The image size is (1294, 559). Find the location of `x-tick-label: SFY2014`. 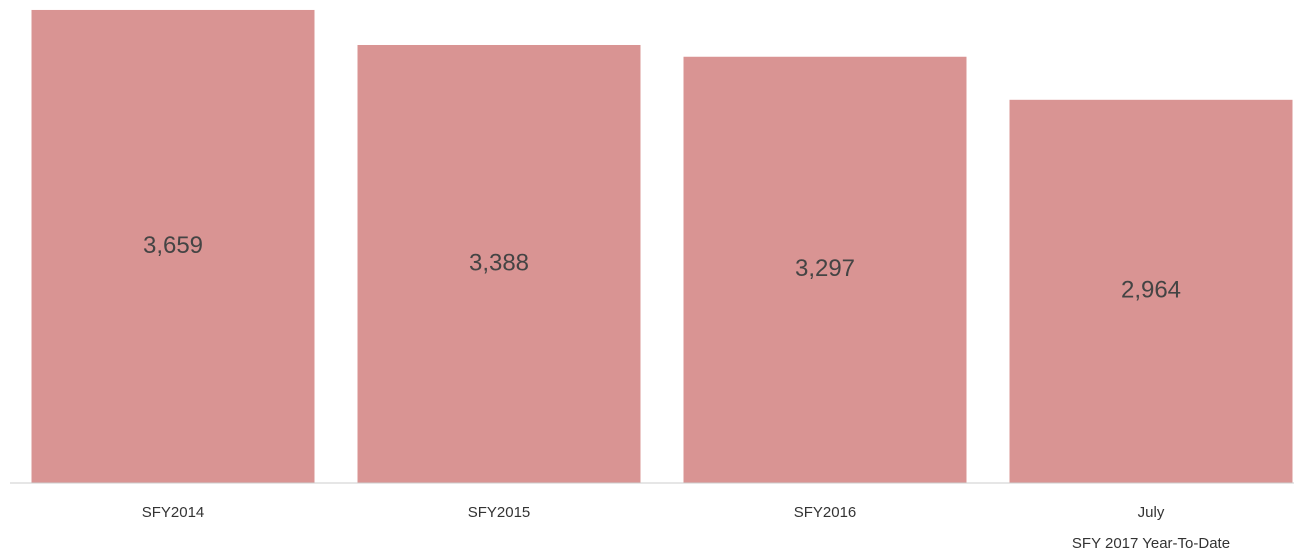

x-tick-label: SFY2014 is located at coordinates (173, 512).